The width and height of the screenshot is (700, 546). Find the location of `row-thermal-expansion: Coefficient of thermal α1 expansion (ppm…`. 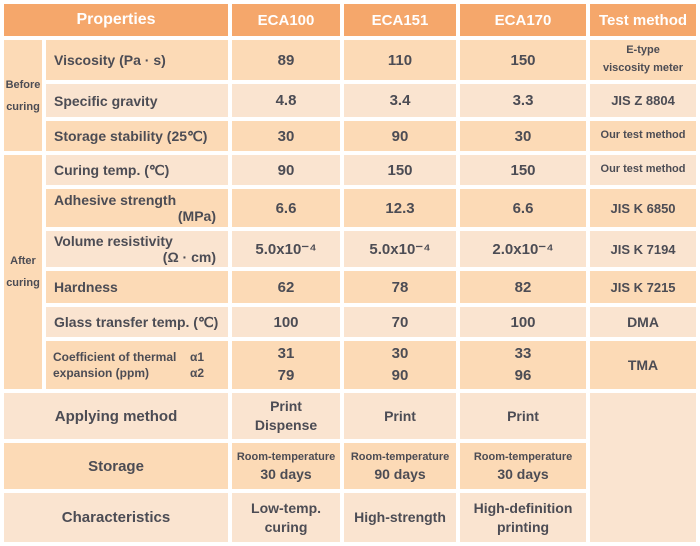

row-thermal-expansion: Coefficient of thermal α1 expansion (ppm… is located at coordinates (350, 365).